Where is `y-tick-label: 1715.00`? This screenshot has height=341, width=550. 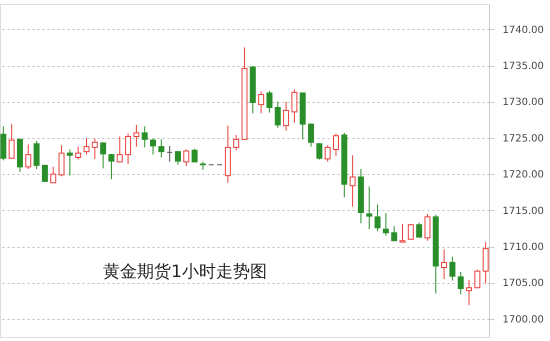 y-tick-label: 1715.00 is located at coordinates (523, 211).